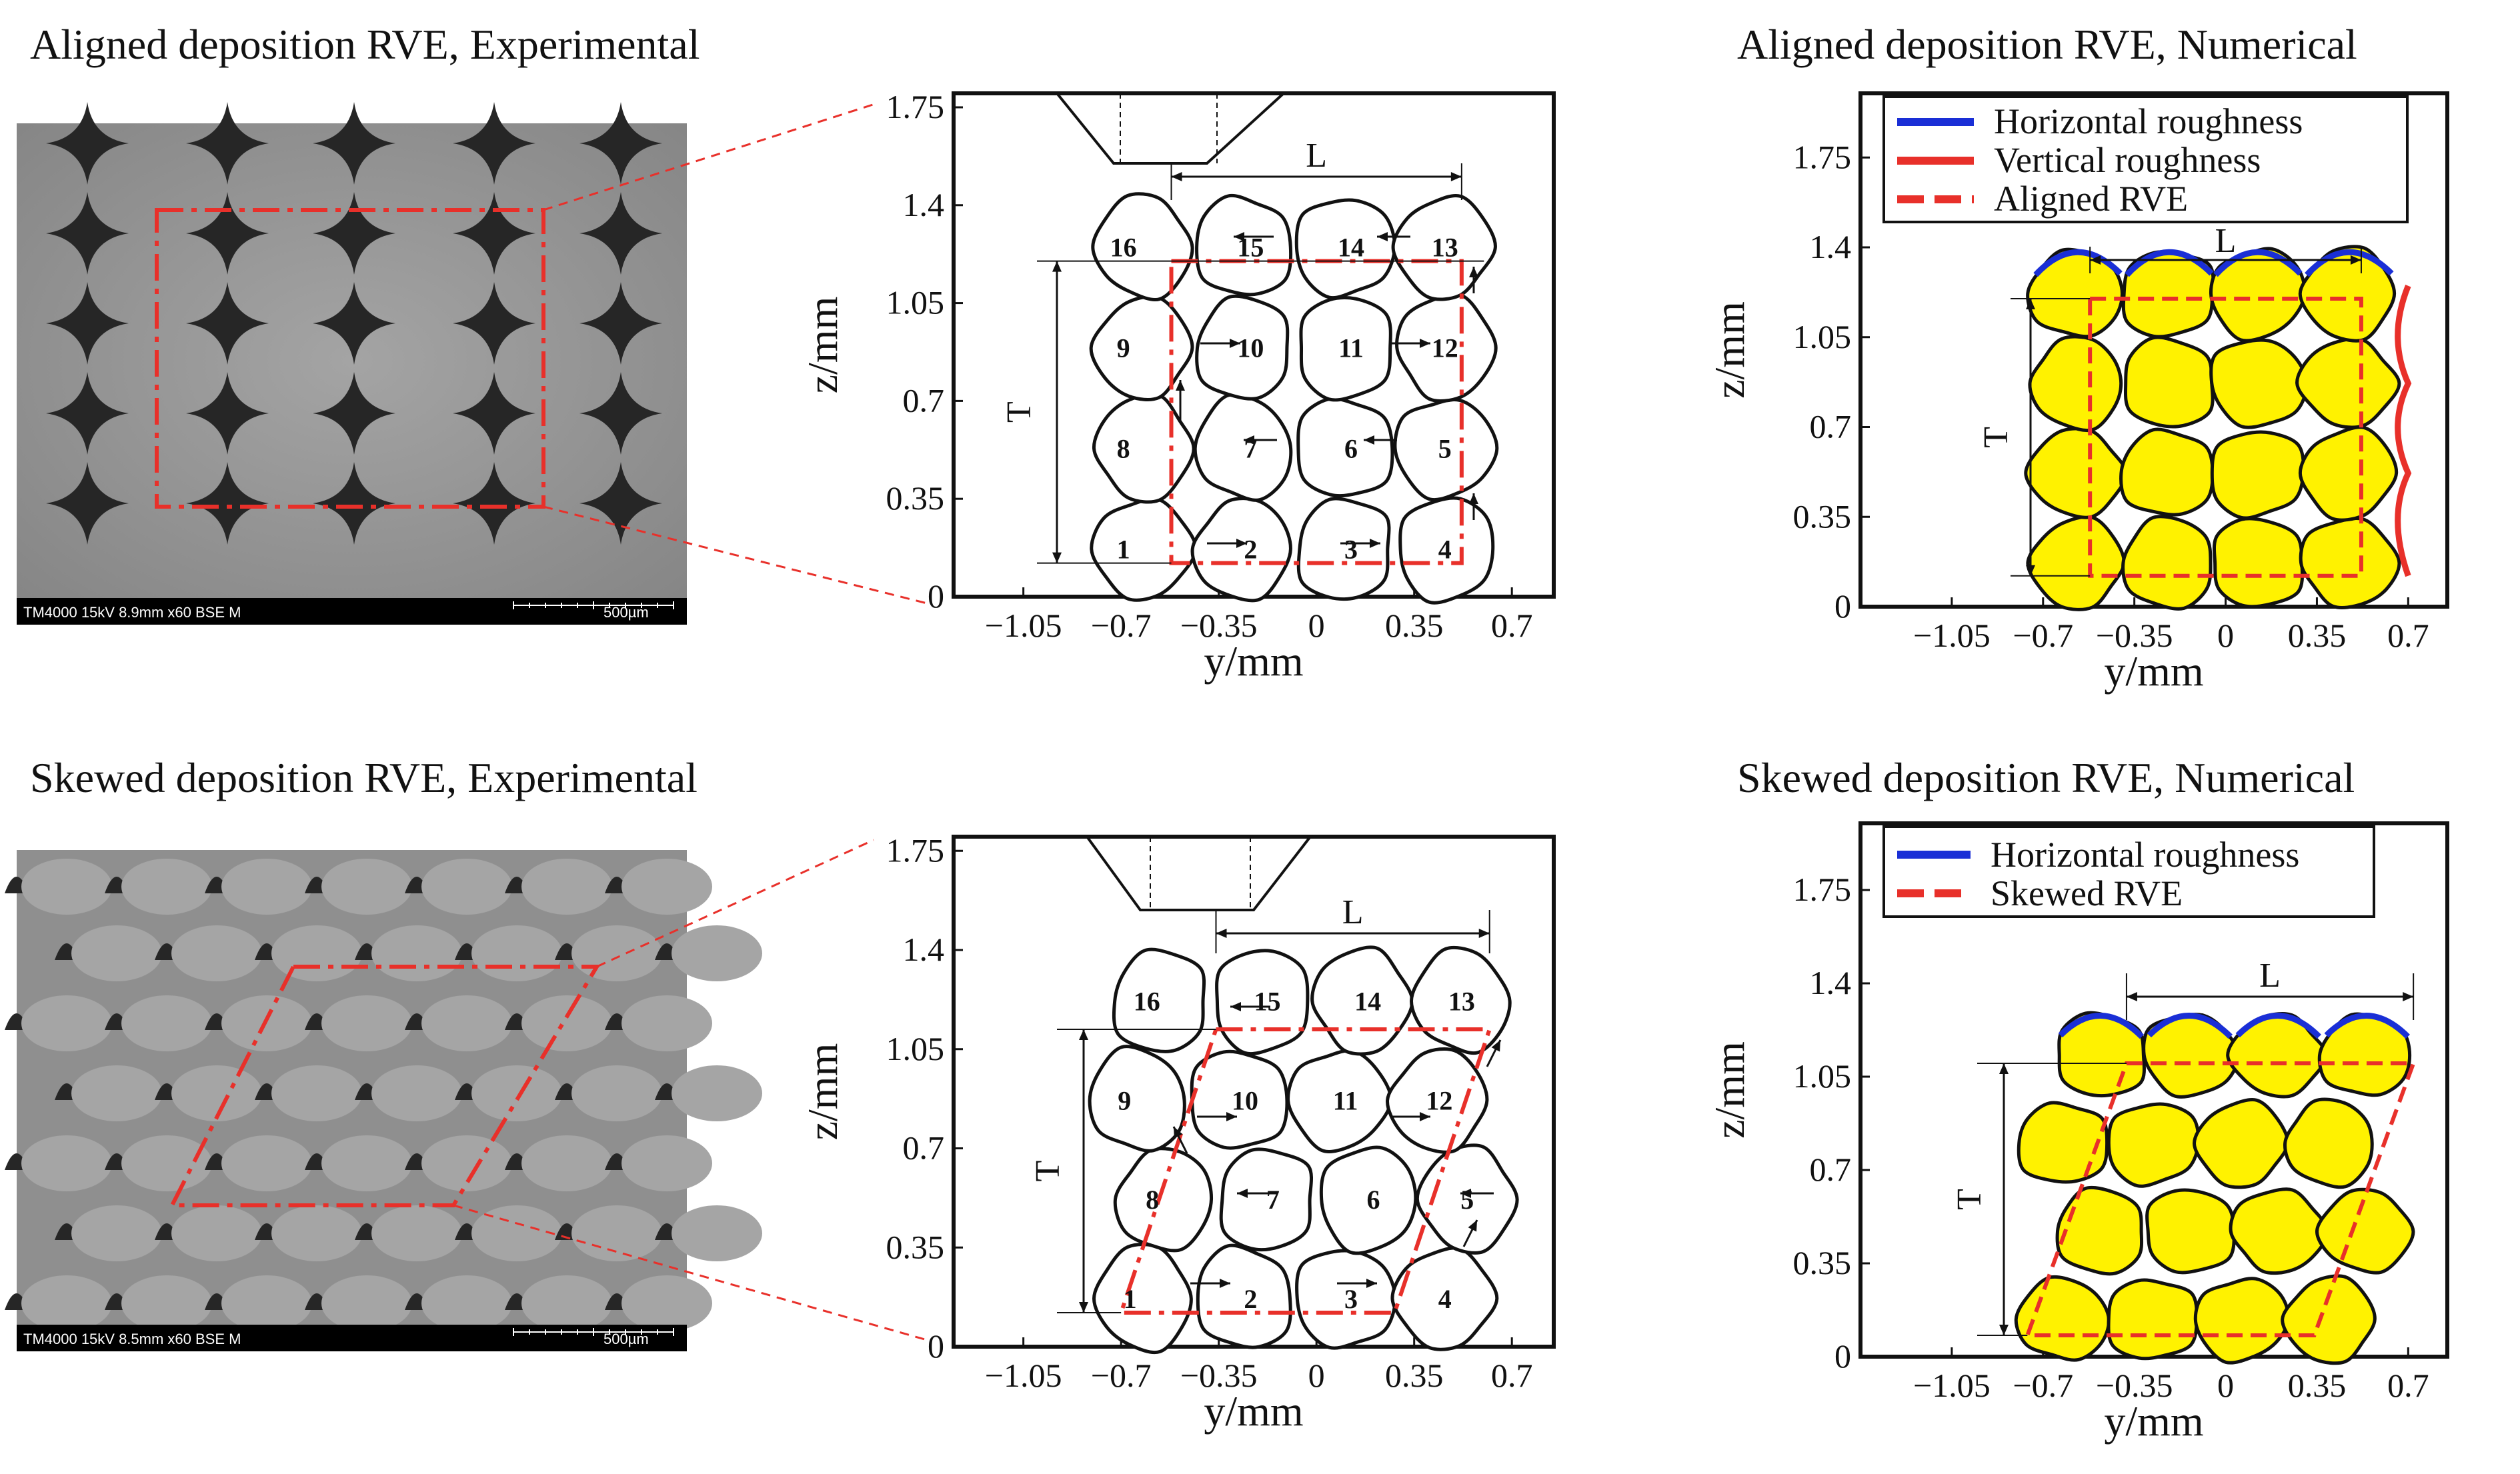  Describe the element at coordinates (1822, 1262) in the screenshot. I see `y-tick-label: 0.35` at that location.